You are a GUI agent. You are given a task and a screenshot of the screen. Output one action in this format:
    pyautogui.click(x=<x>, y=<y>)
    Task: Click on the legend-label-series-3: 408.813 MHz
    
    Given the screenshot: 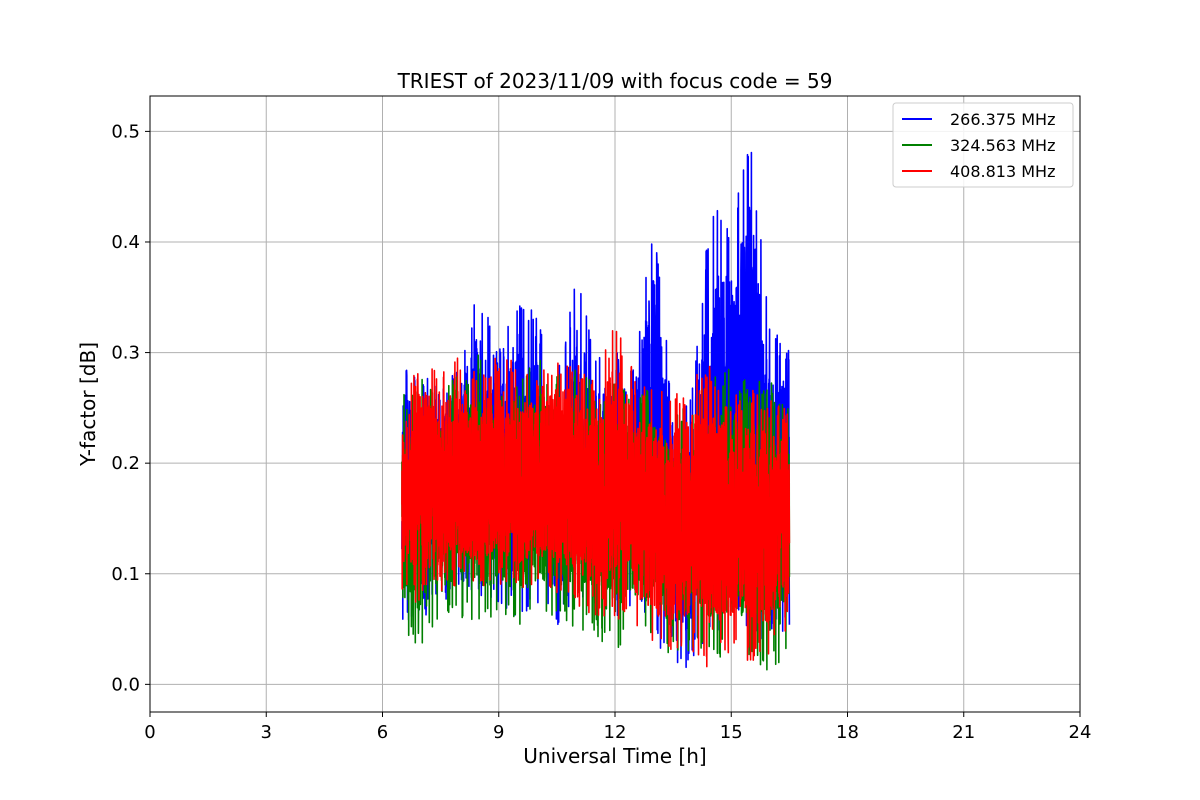 What is the action you would take?
    pyautogui.click(x=1002, y=171)
    